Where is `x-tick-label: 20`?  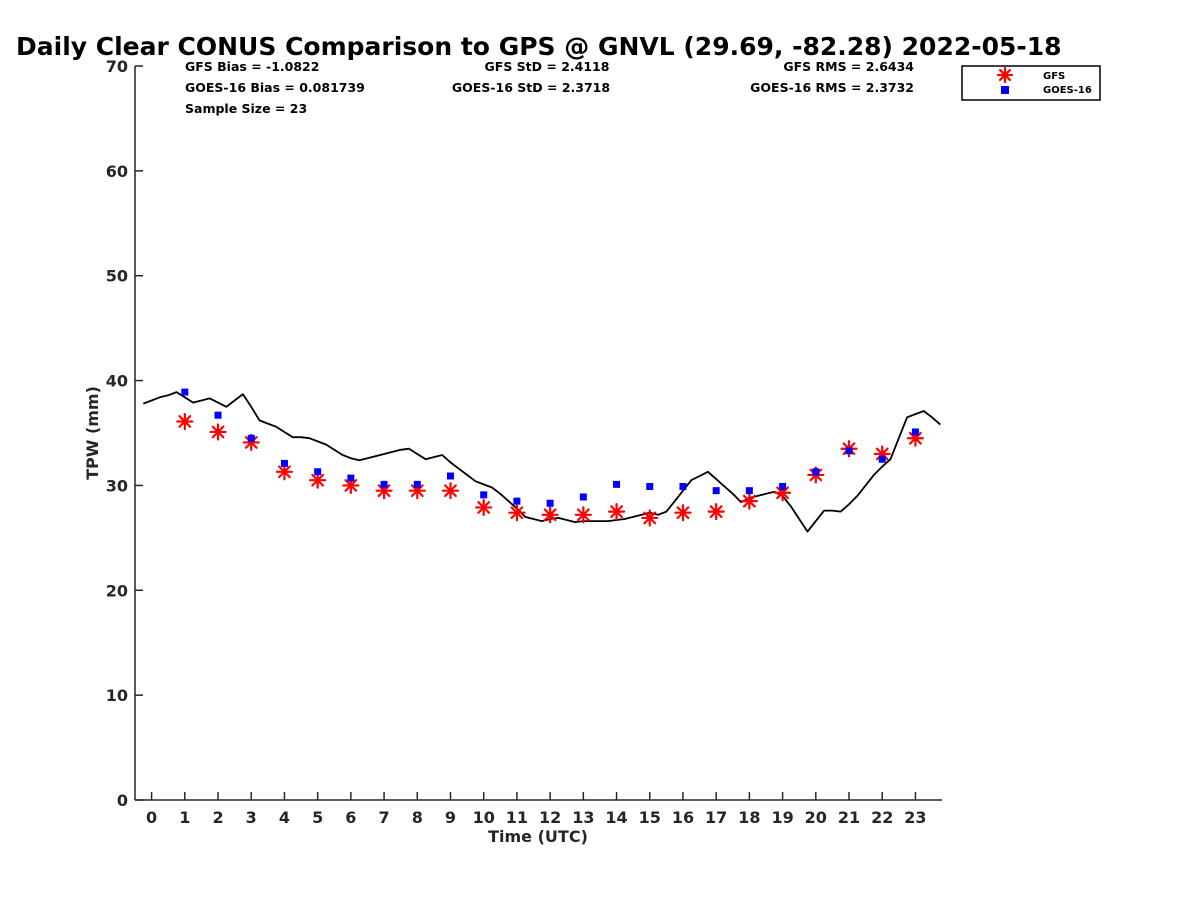
x-tick-label: 20 is located at coordinates (816, 817).